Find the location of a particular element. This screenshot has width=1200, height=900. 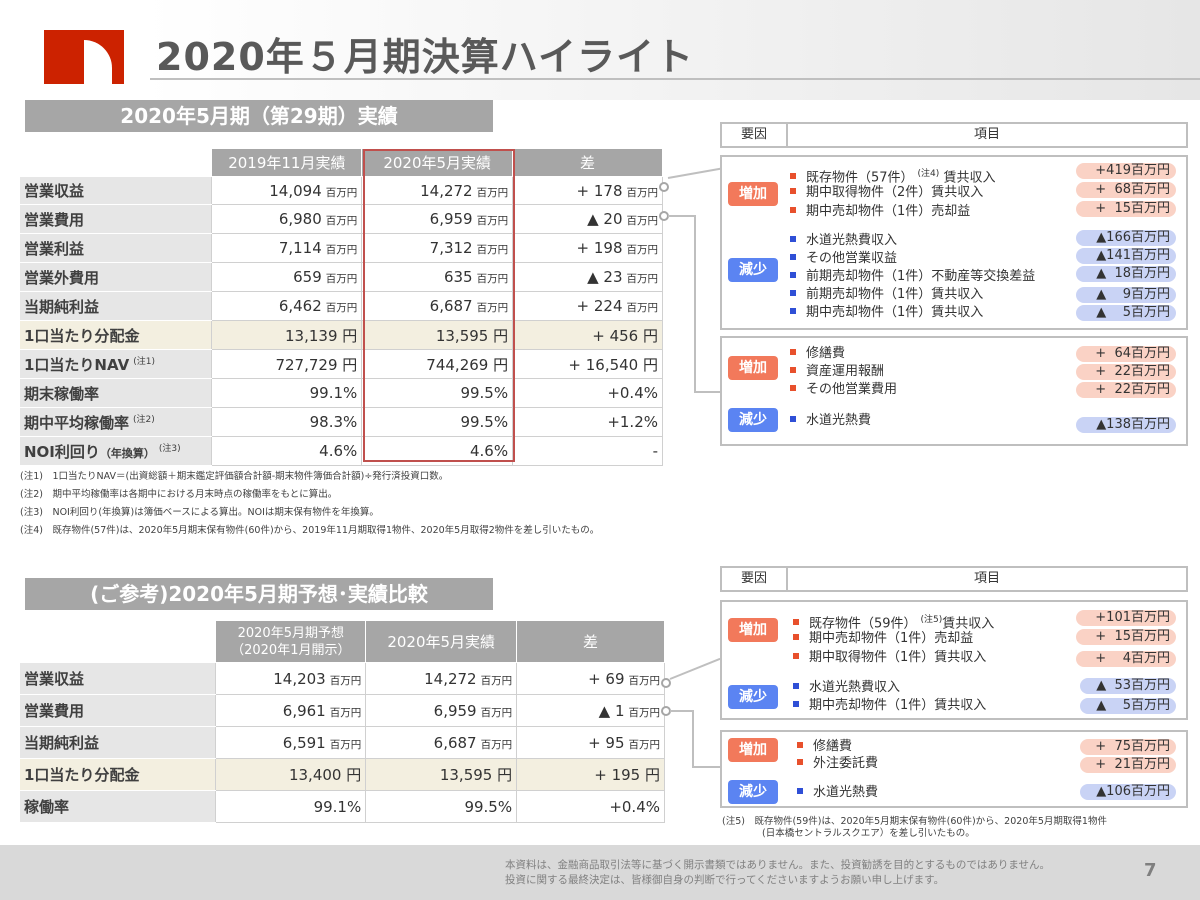

table-row: 営業利益 7,114 百万円 7,312 百万円 + 198 百万円 is located at coordinates (341, 248).